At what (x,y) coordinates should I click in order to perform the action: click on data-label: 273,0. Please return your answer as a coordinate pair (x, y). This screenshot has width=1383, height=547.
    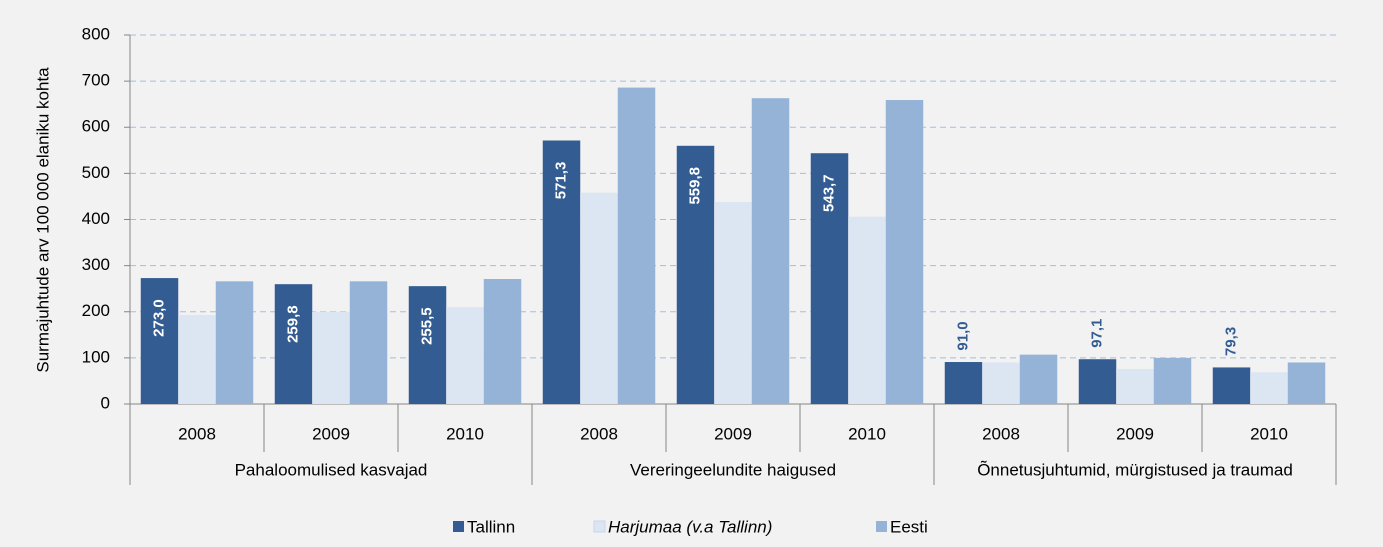
    Looking at the image, I should click on (158, 318).